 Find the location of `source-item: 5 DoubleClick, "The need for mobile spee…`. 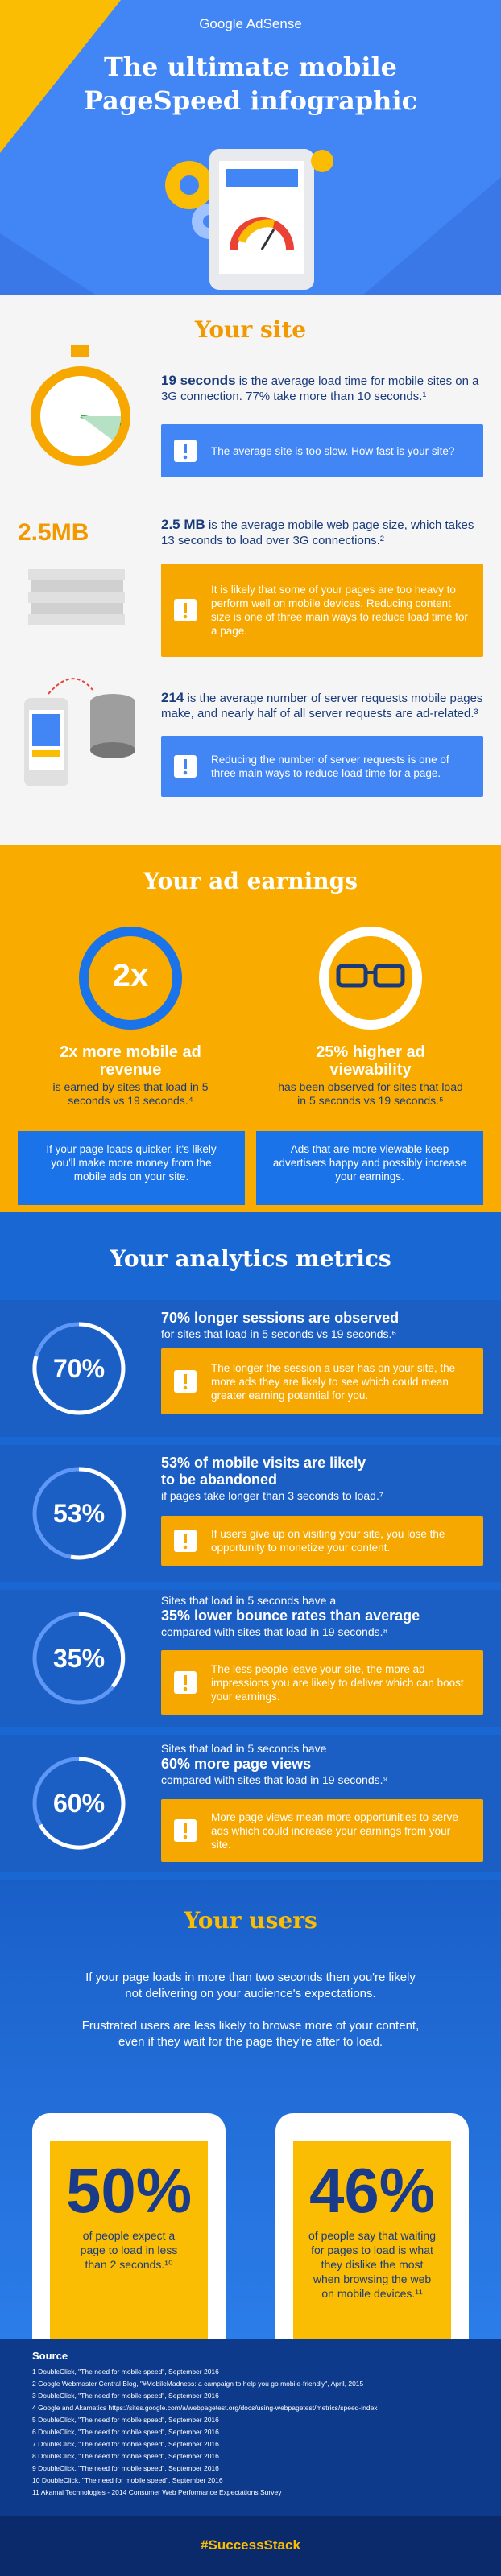

source-item: 5 DoubleClick, "The need for mobile spee… is located at coordinates (125, 2420).